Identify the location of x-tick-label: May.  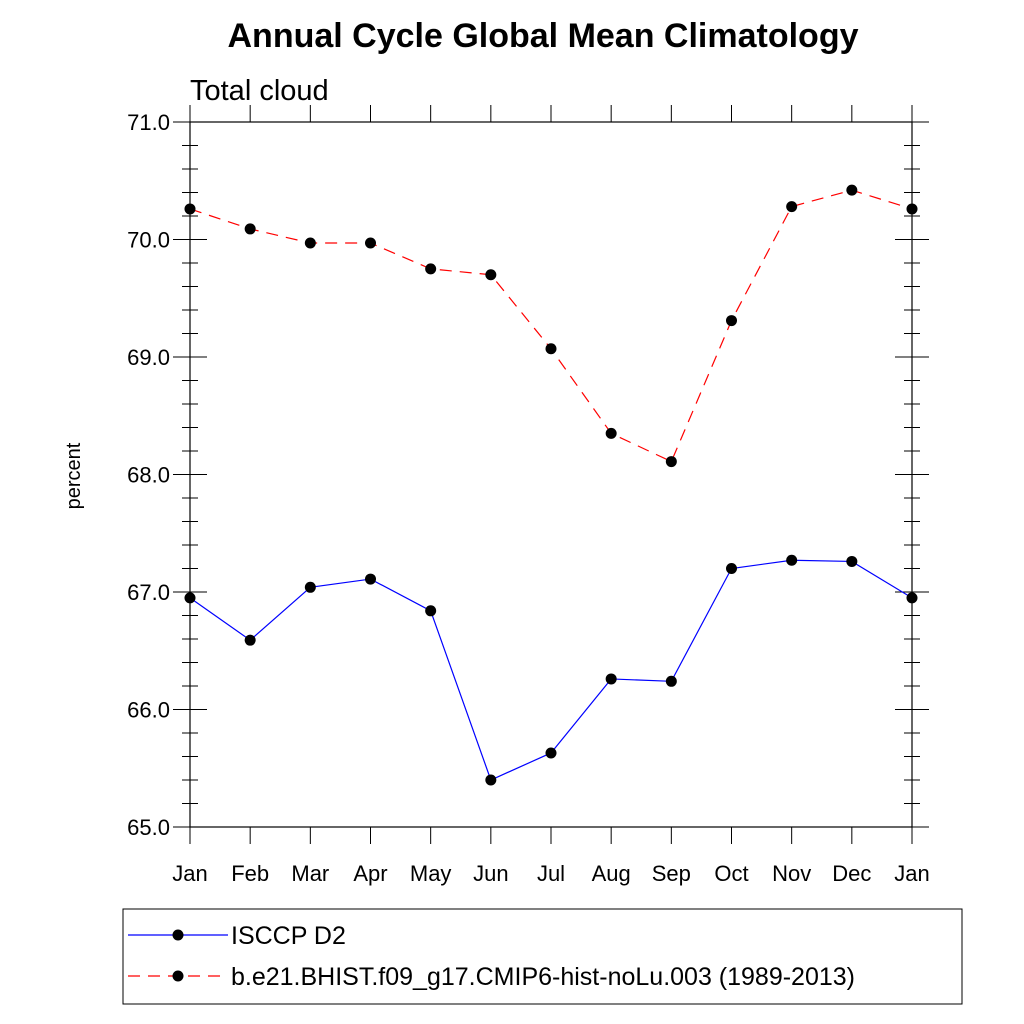
(431, 873).